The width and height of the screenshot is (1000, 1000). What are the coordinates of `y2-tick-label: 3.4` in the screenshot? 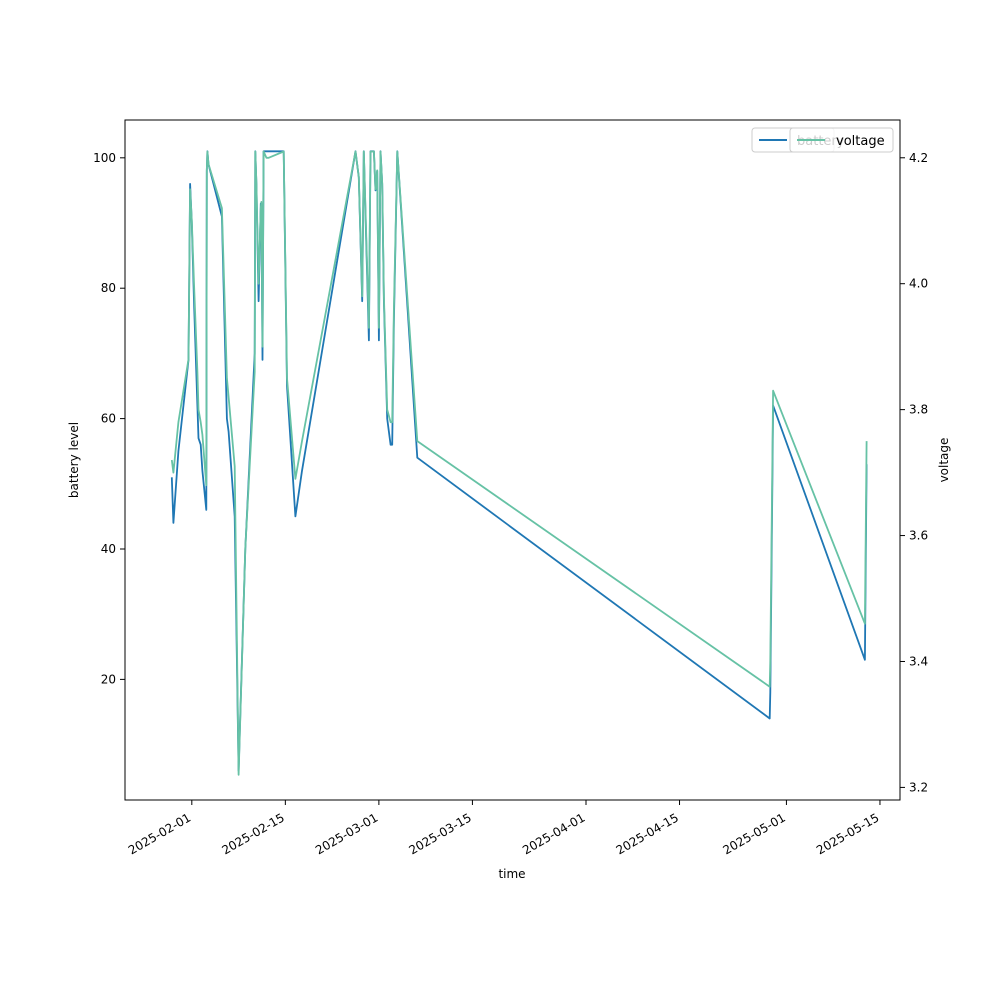 It's located at (918, 661).